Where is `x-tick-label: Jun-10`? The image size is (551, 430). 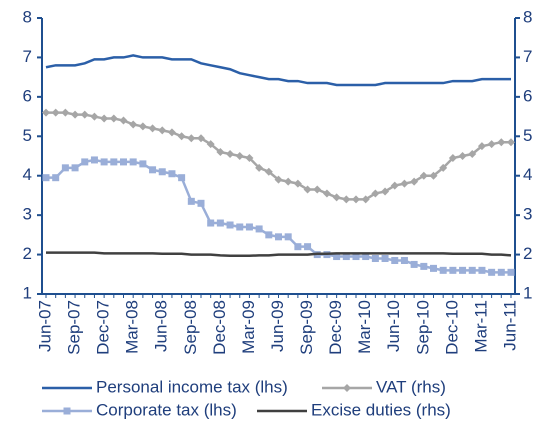
x-tick-label: Jun-10 is located at coordinates (393, 326).